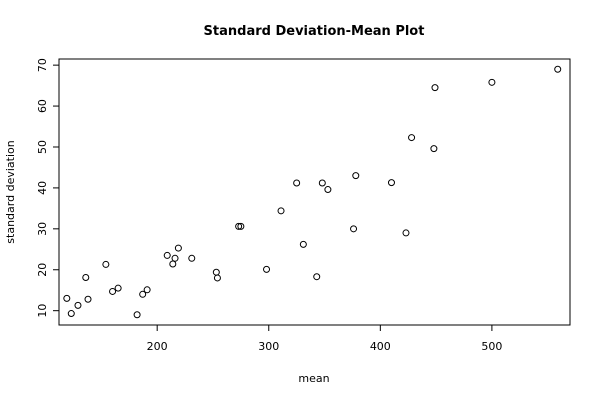 The height and width of the screenshot is (400, 599). What do you see at coordinates (380, 346) in the screenshot?
I see `x-tick-label: 400` at bounding box center [380, 346].